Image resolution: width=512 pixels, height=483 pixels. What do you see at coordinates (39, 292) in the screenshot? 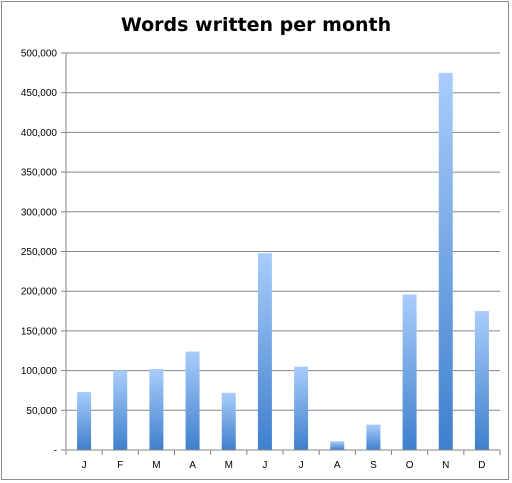
I see `y-tick-label: 200,000` at bounding box center [39, 292].